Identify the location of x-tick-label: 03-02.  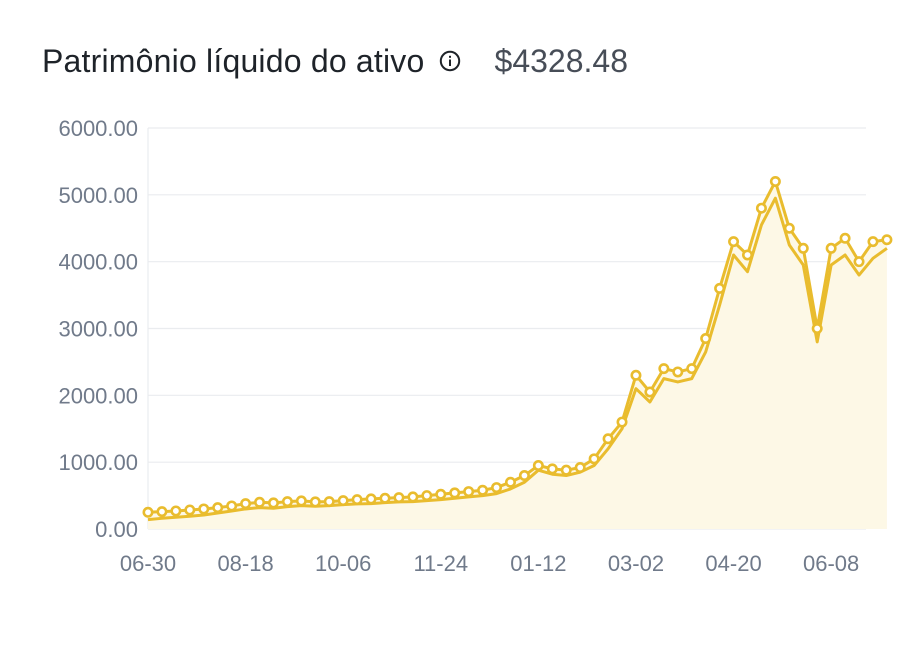
(636, 563).